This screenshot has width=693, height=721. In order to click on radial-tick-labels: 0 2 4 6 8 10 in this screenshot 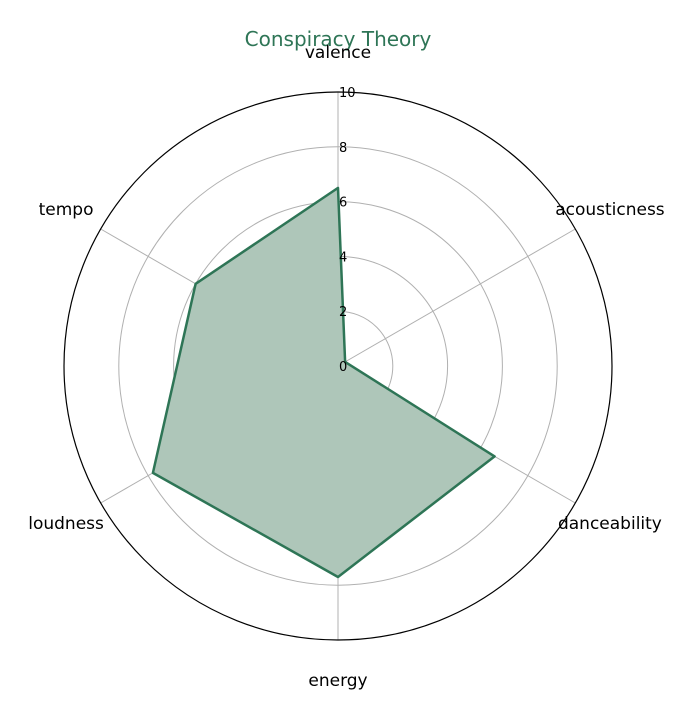, I will do `click(347, 230)`.